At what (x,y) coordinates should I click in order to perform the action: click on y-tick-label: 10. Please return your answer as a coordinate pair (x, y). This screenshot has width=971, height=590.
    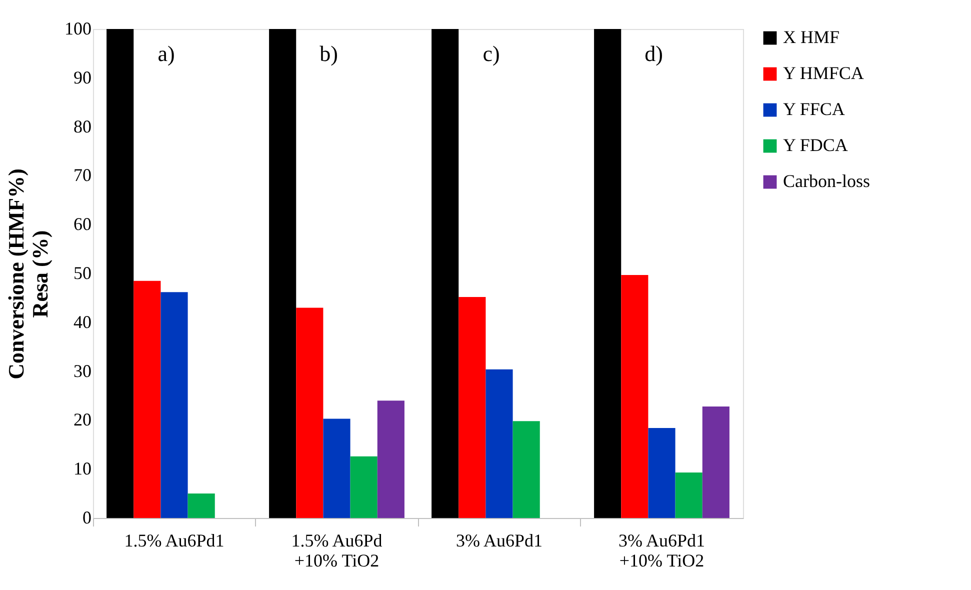
    Looking at the image, I should click on (83, 468).